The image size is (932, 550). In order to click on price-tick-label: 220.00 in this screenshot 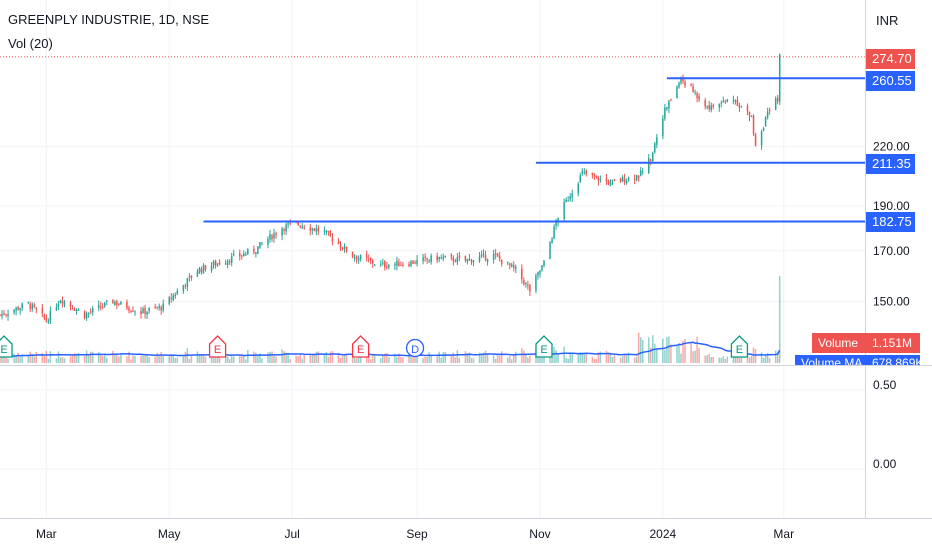, I will do `click(891, 147)`.